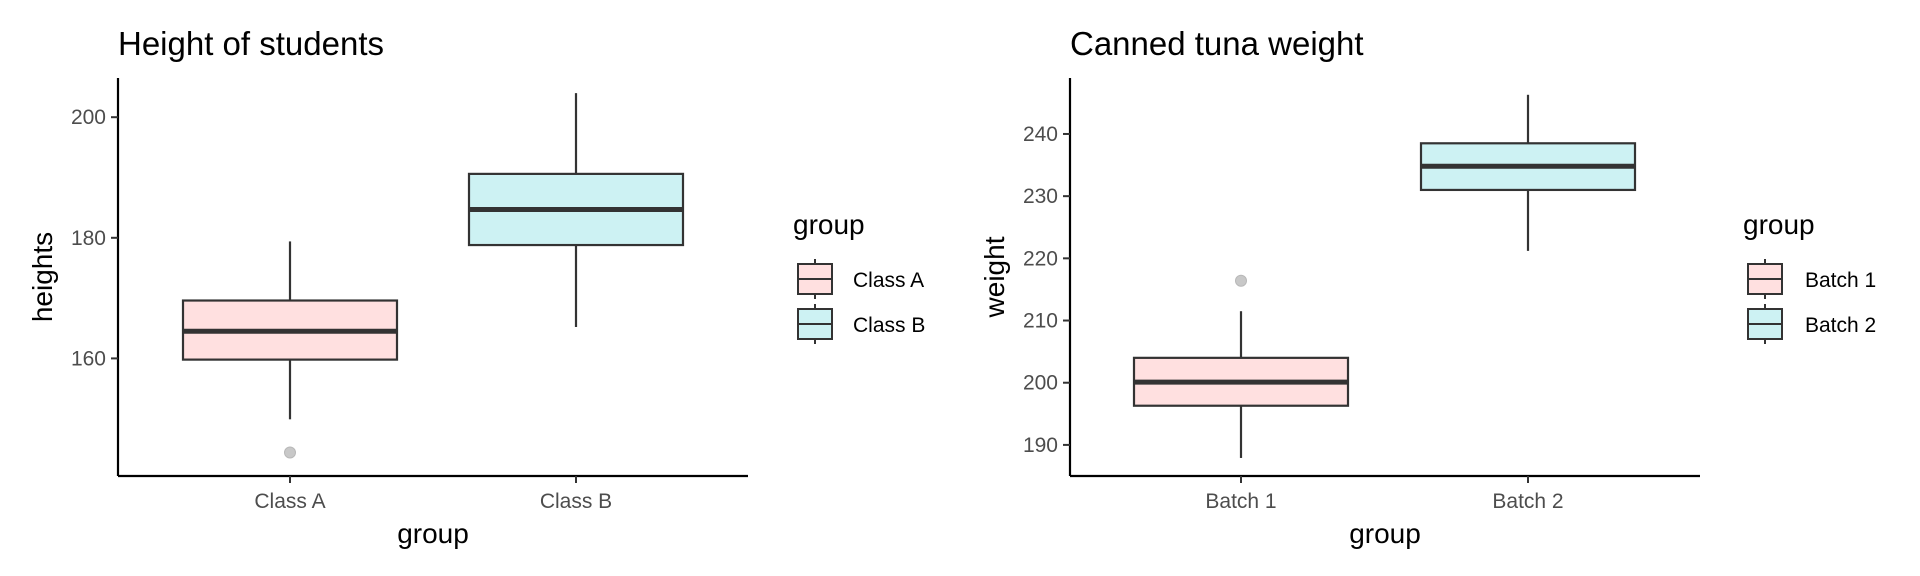 This screenshot has width=1920, height=576. Describe the element at coordinates (290, 350) in the screenshot. I see `box-class-a` at that location.